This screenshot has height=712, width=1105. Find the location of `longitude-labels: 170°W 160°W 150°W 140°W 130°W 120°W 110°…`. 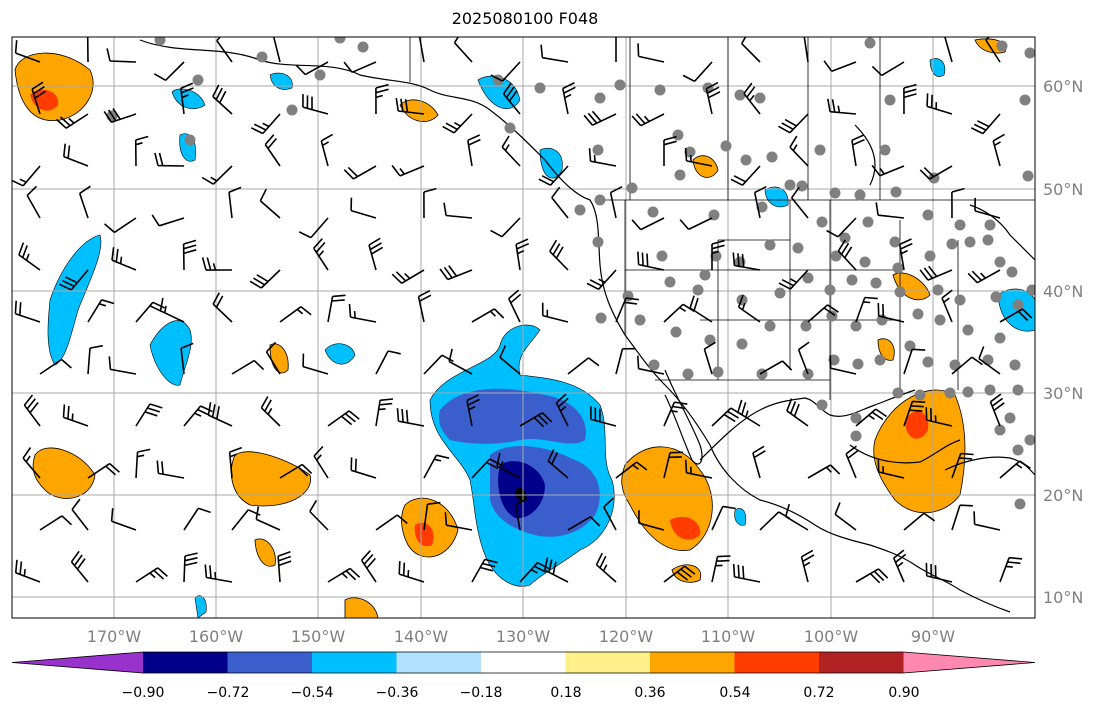

longitude-labels: 170°W 160°W 150°W 140°W 130°W 120°W 110°… is located at coordinates (521, 636).